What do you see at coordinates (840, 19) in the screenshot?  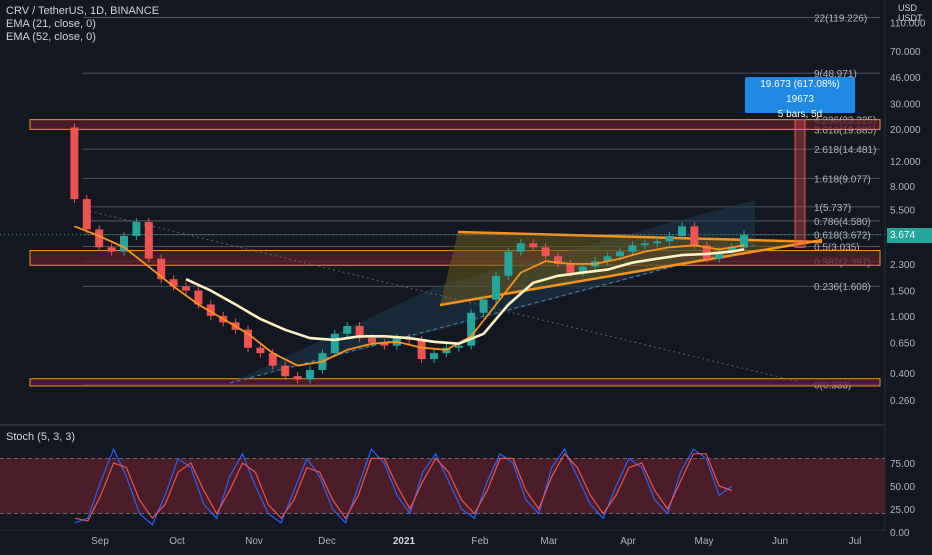 I see `fib-level-label: 22(119.226)` at bounding box center [840, 19].